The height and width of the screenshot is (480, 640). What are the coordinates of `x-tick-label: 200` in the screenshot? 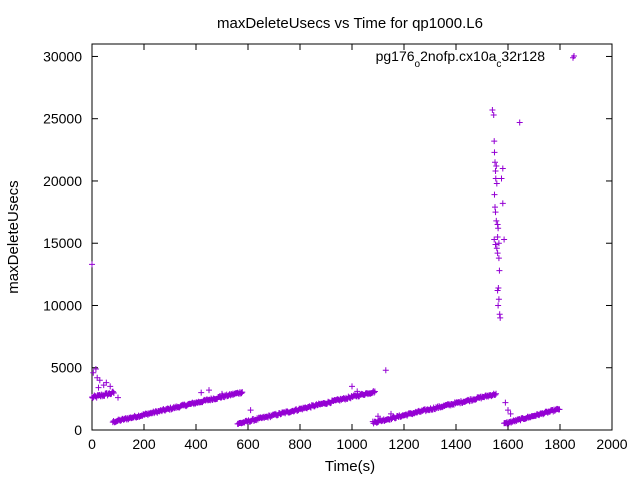 It's located at (144, 444).